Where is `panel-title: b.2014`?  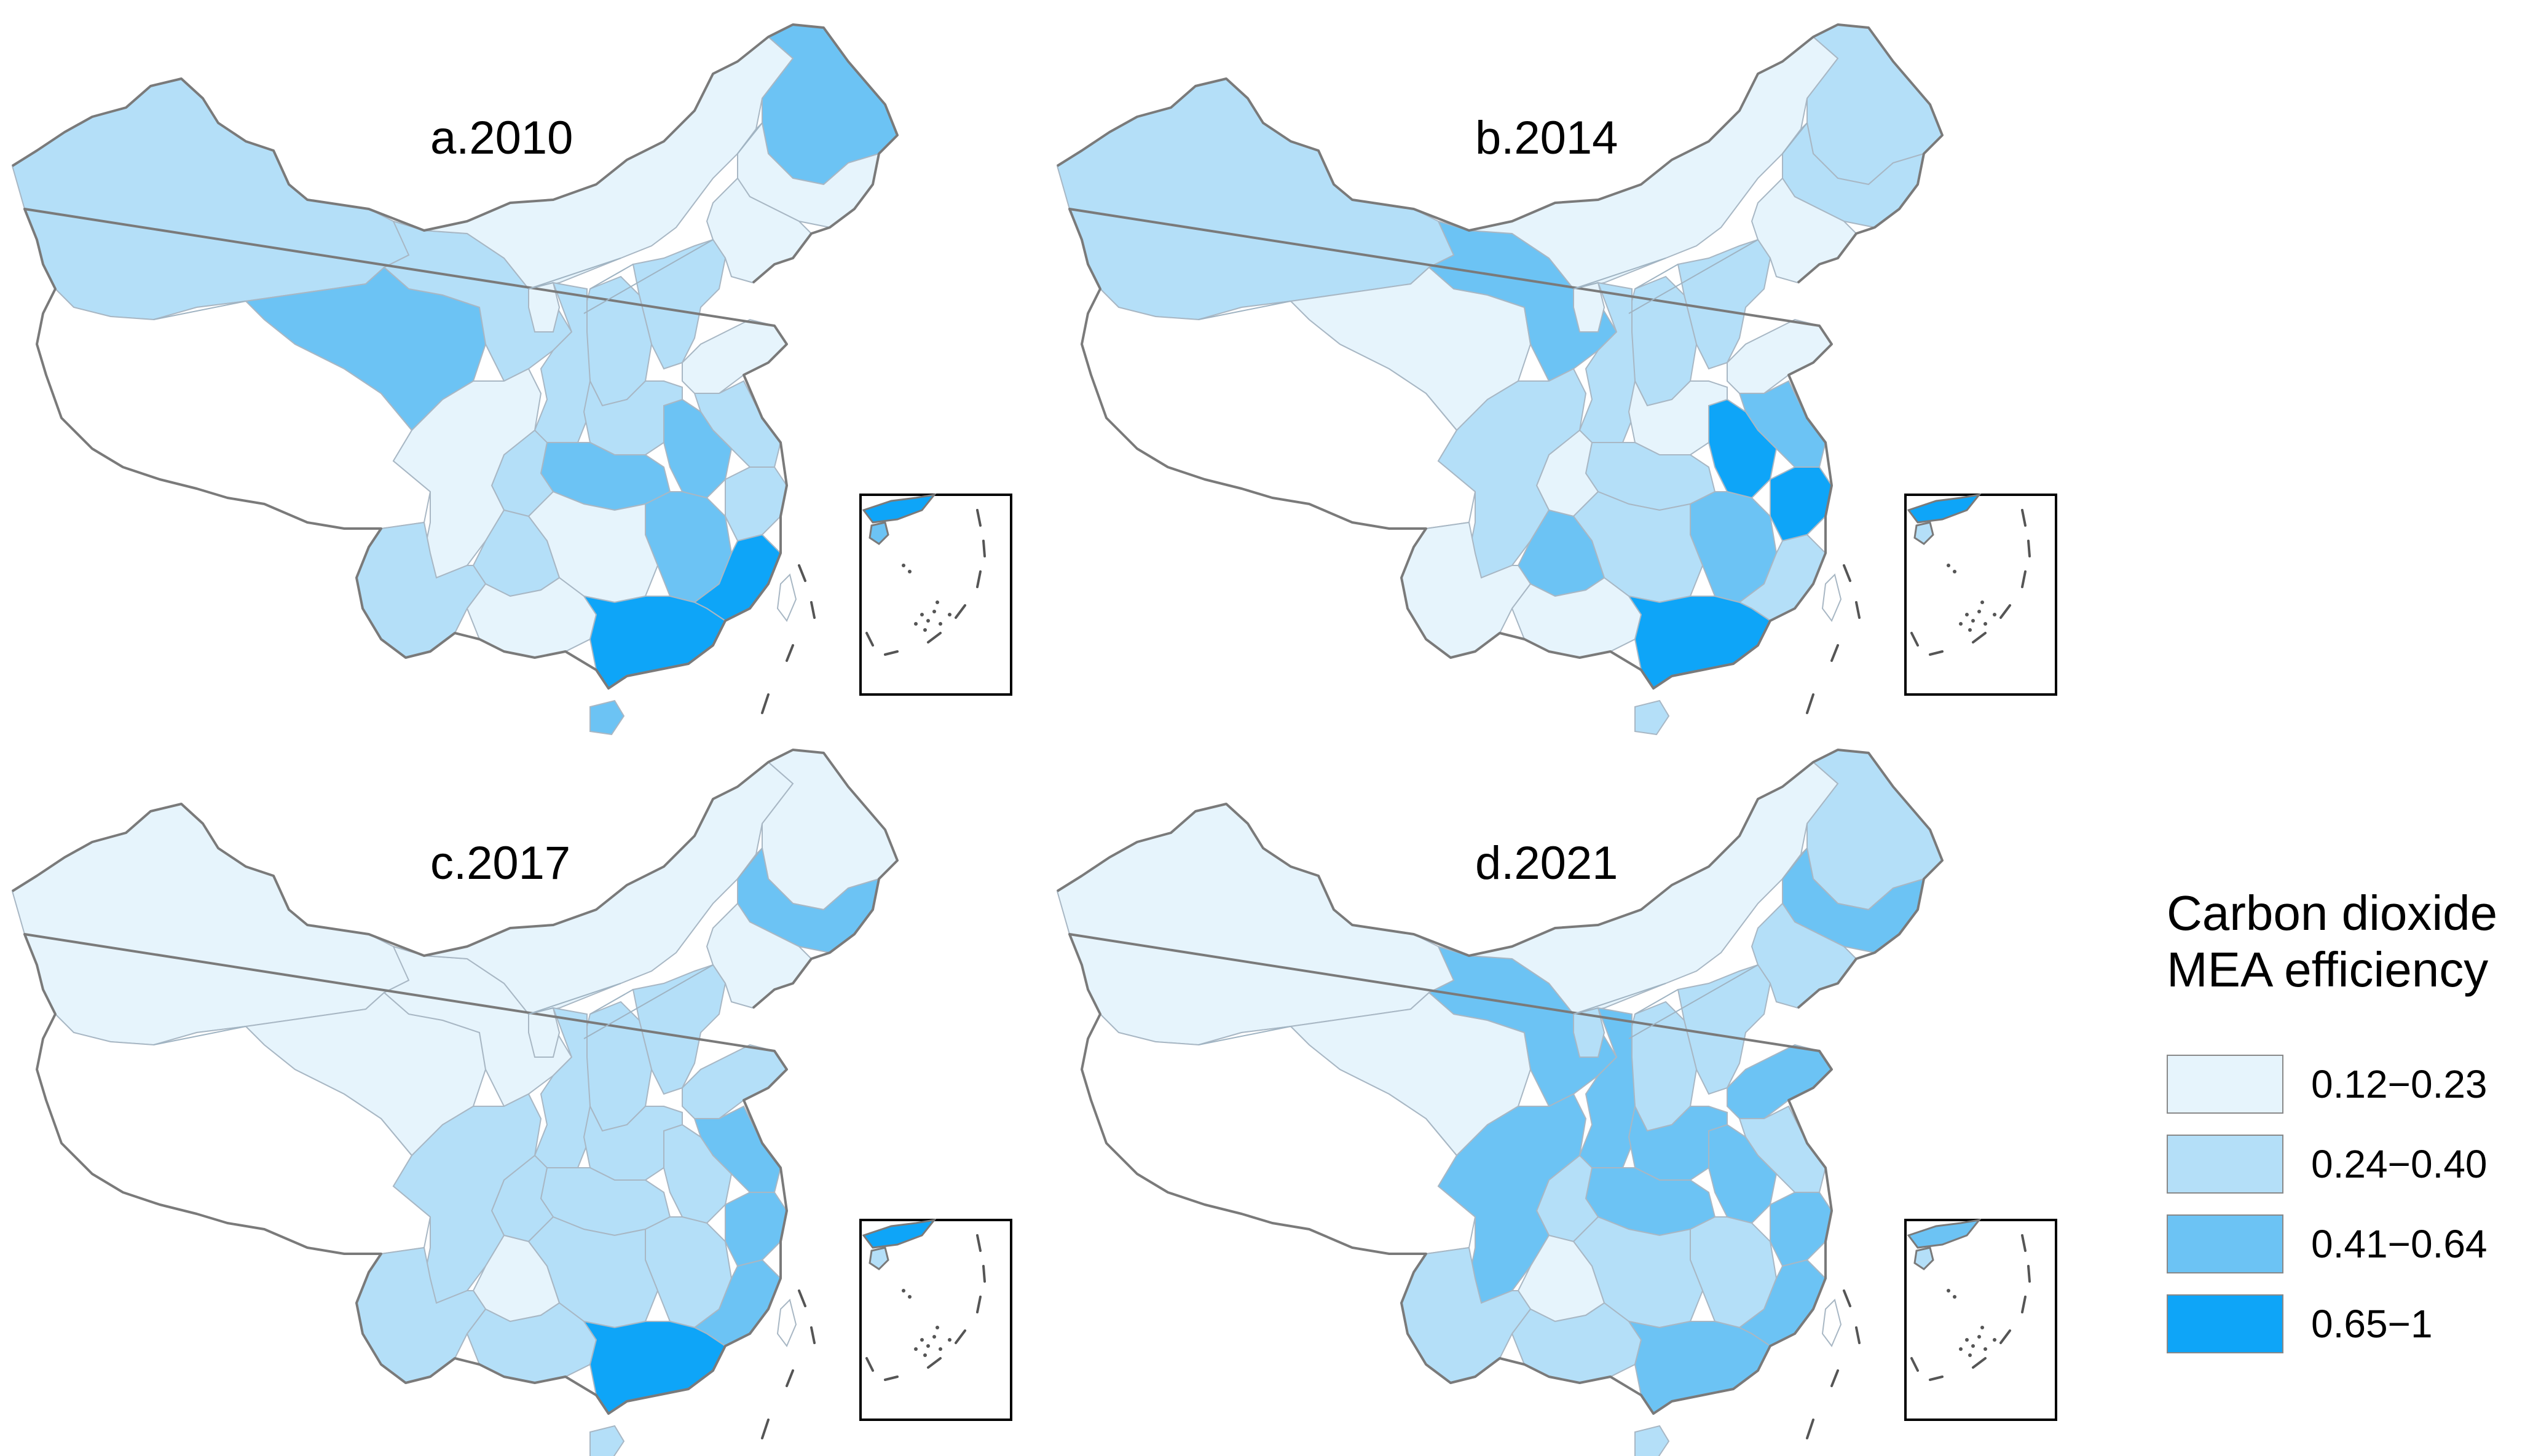
panel-title: b.2014 is located at coordinates (1546, 138).